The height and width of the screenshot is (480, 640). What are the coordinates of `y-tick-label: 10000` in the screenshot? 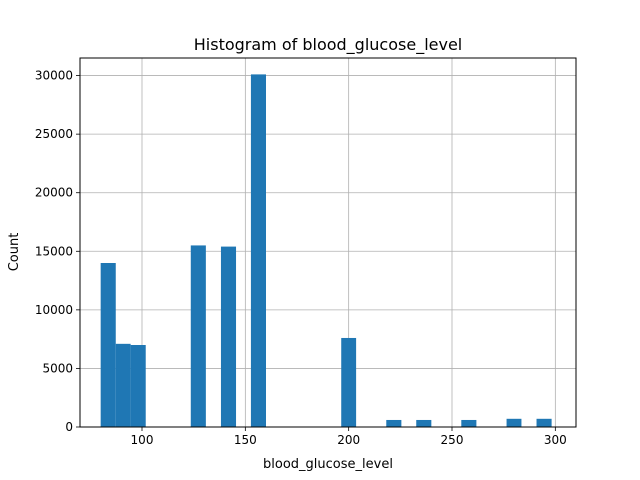 It's located at (54, 310).